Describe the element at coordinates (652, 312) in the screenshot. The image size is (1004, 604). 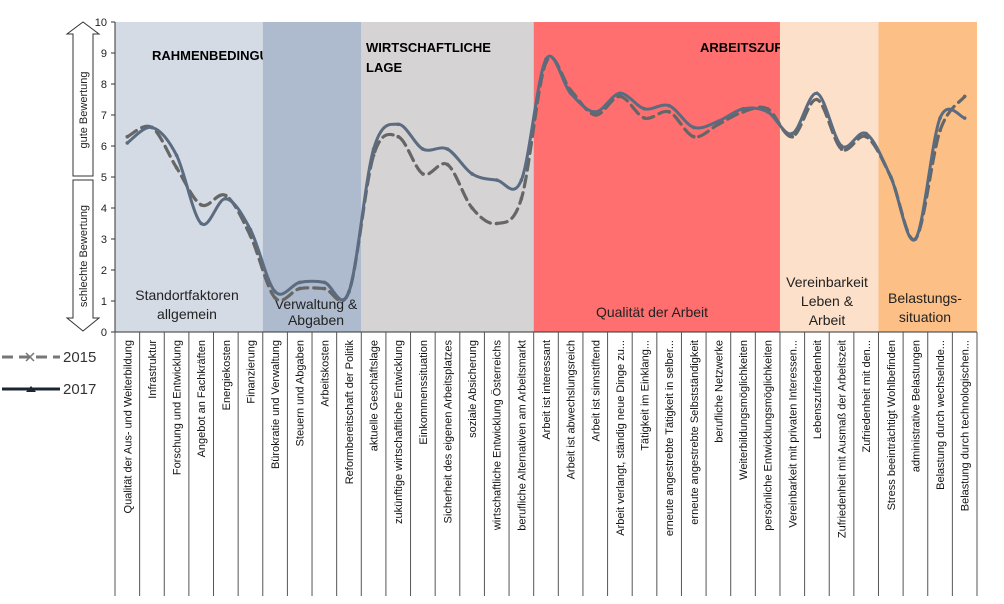
I see `group-label-line: Qualität der Arbeit` at that location.